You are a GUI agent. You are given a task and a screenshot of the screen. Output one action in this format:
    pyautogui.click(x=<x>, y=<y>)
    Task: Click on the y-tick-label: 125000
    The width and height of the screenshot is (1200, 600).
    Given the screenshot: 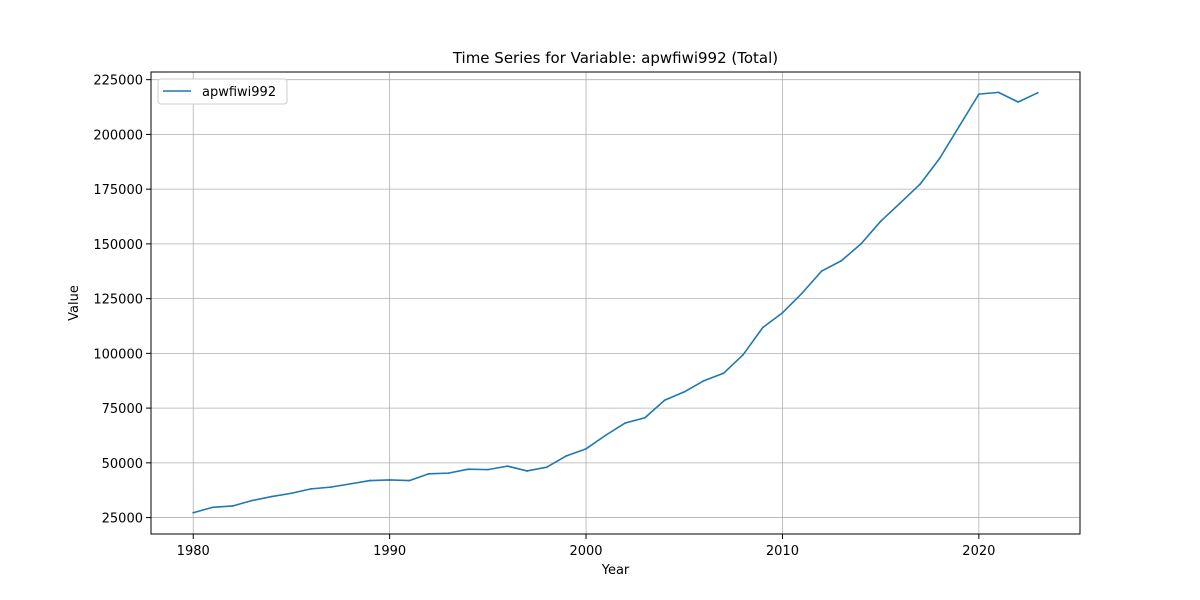 What is the action you would take?
    pyautogui.click(x=118, y=300)
    